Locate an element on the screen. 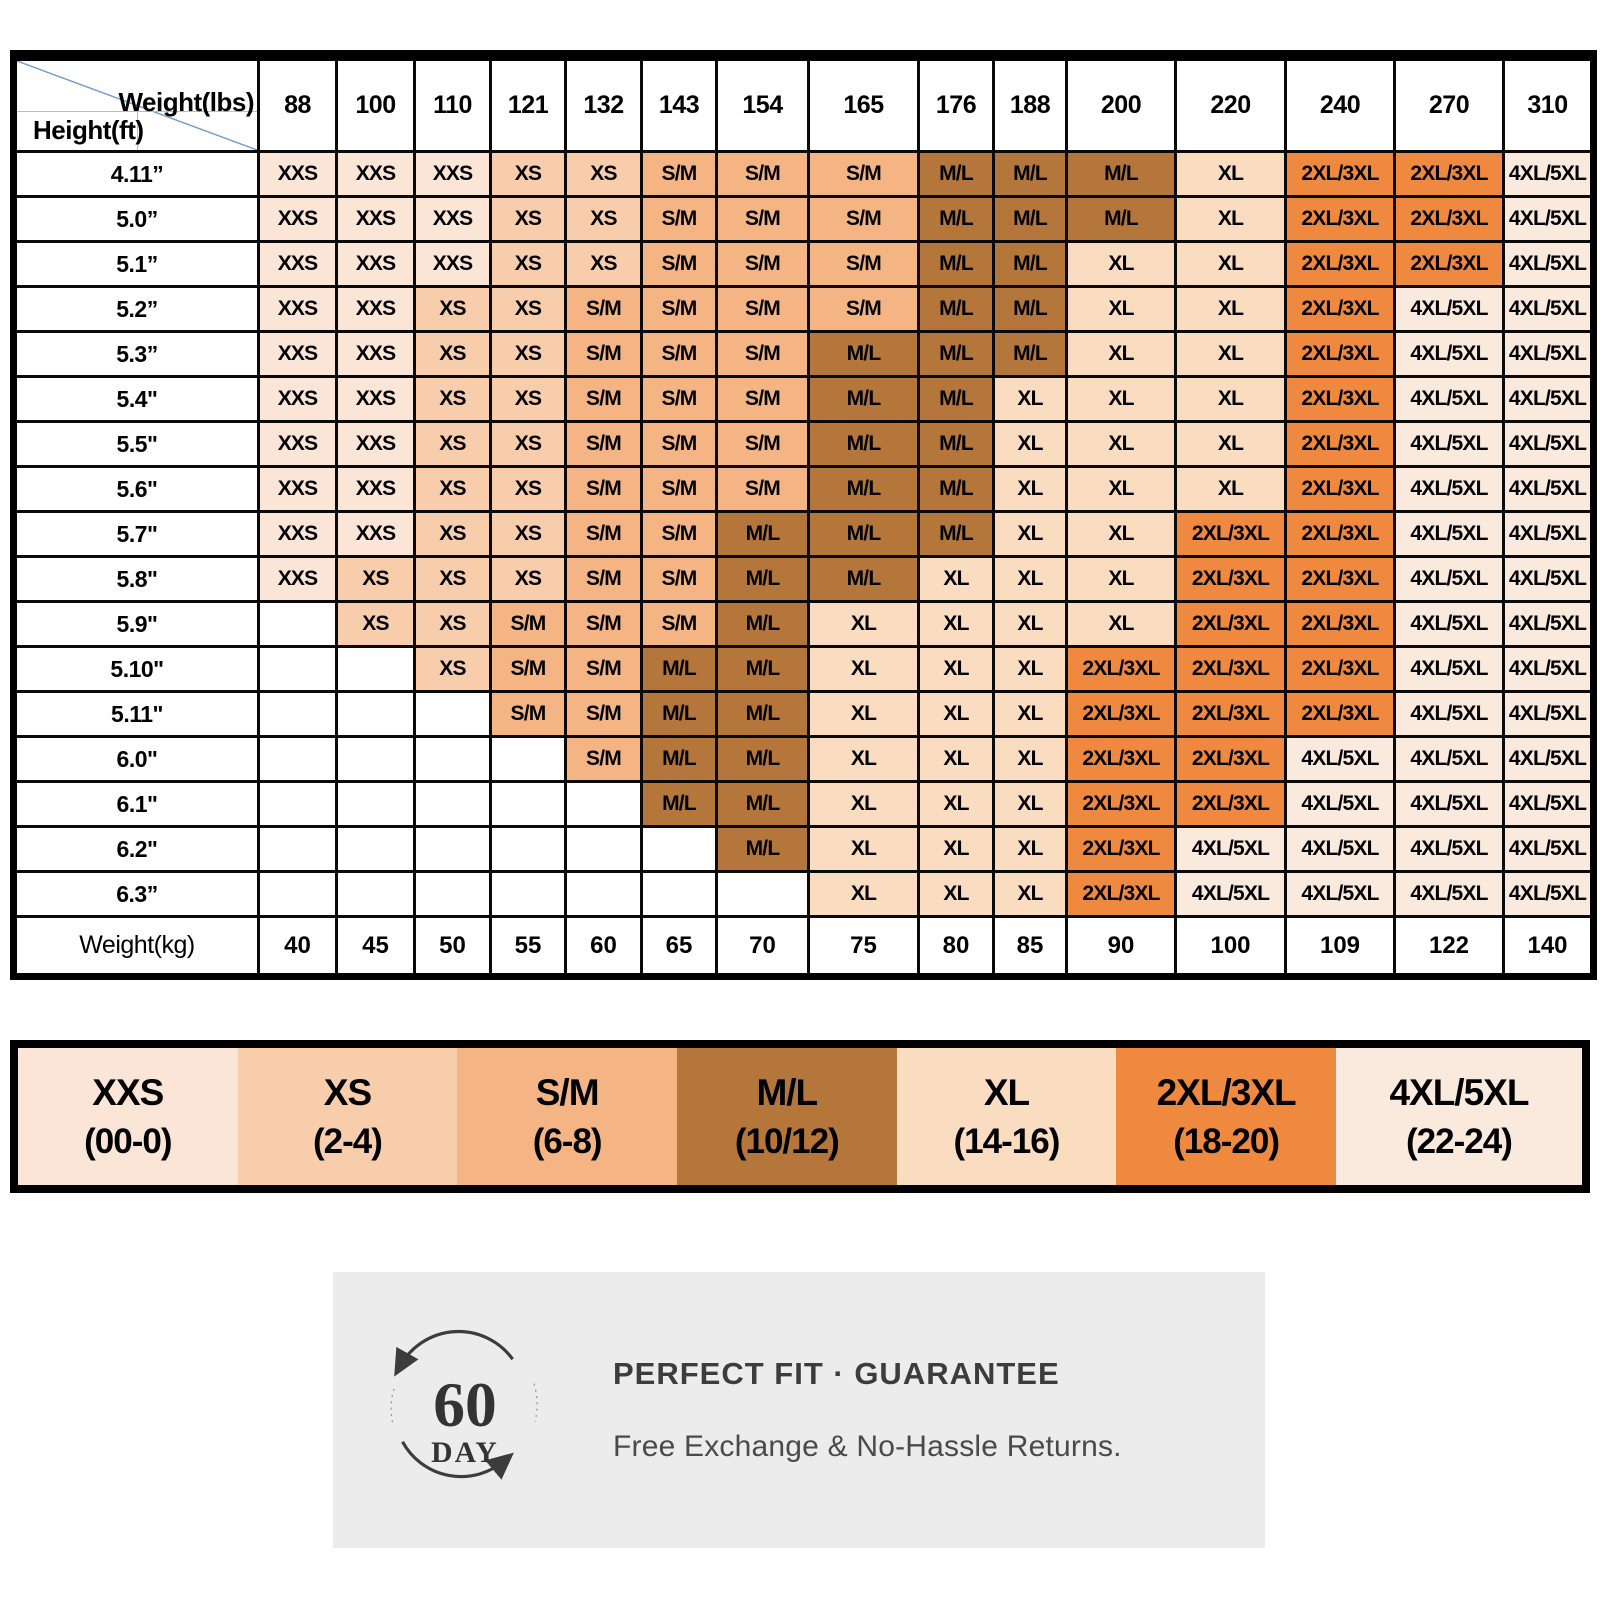 This screenshot has width=1600, height=1600. height-row-label: 4.11” is located at coordinates (136, 174).